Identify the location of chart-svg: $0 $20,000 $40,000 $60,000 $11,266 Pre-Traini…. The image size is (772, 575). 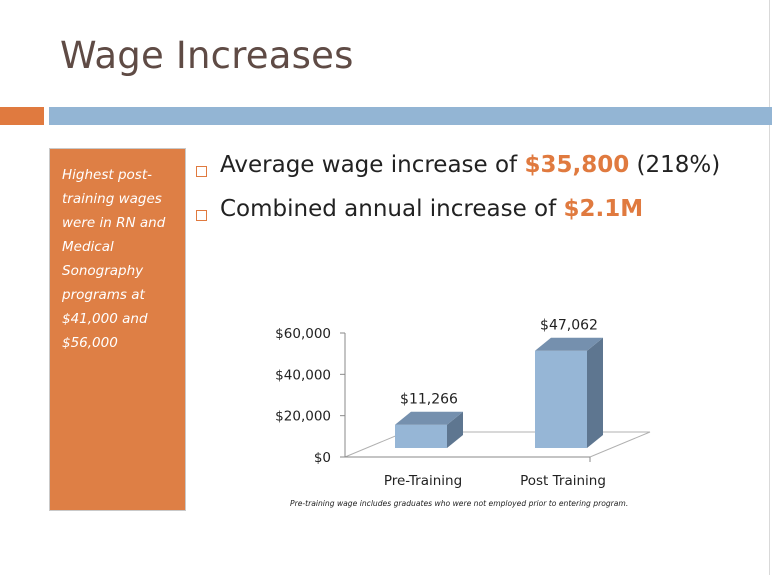
(463, 403).